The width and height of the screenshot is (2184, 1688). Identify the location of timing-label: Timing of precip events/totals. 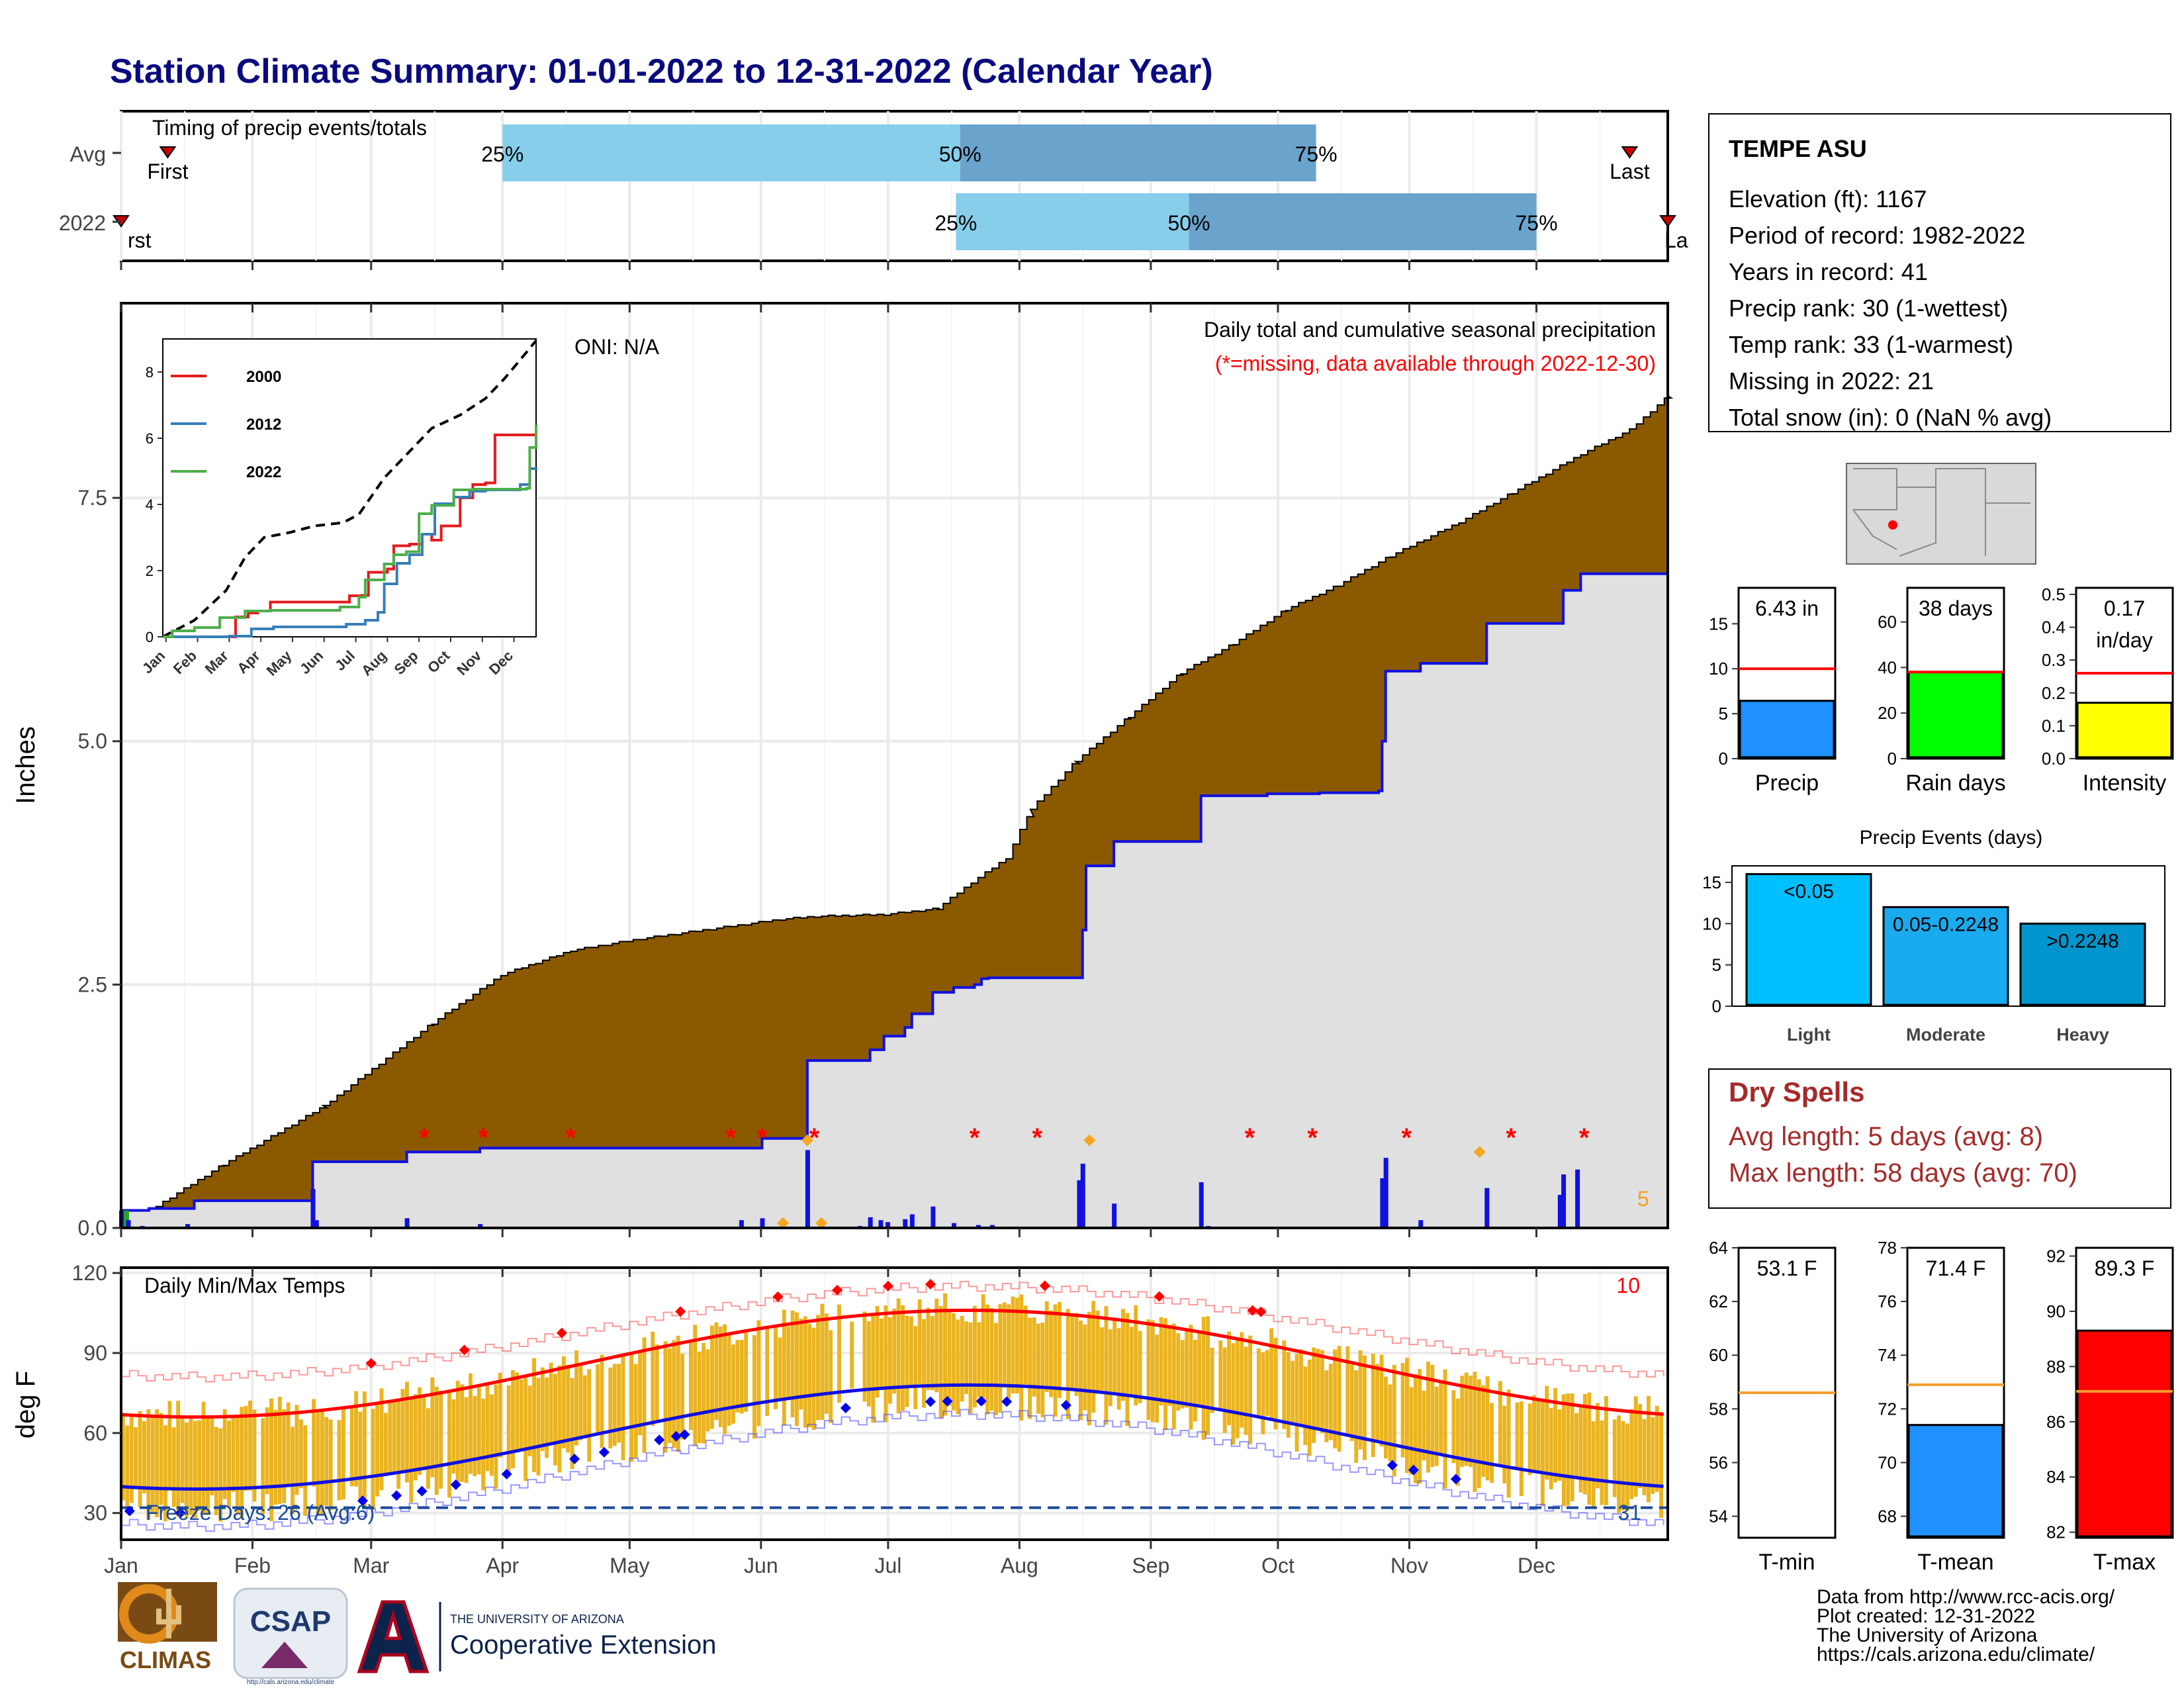
(289, 128).